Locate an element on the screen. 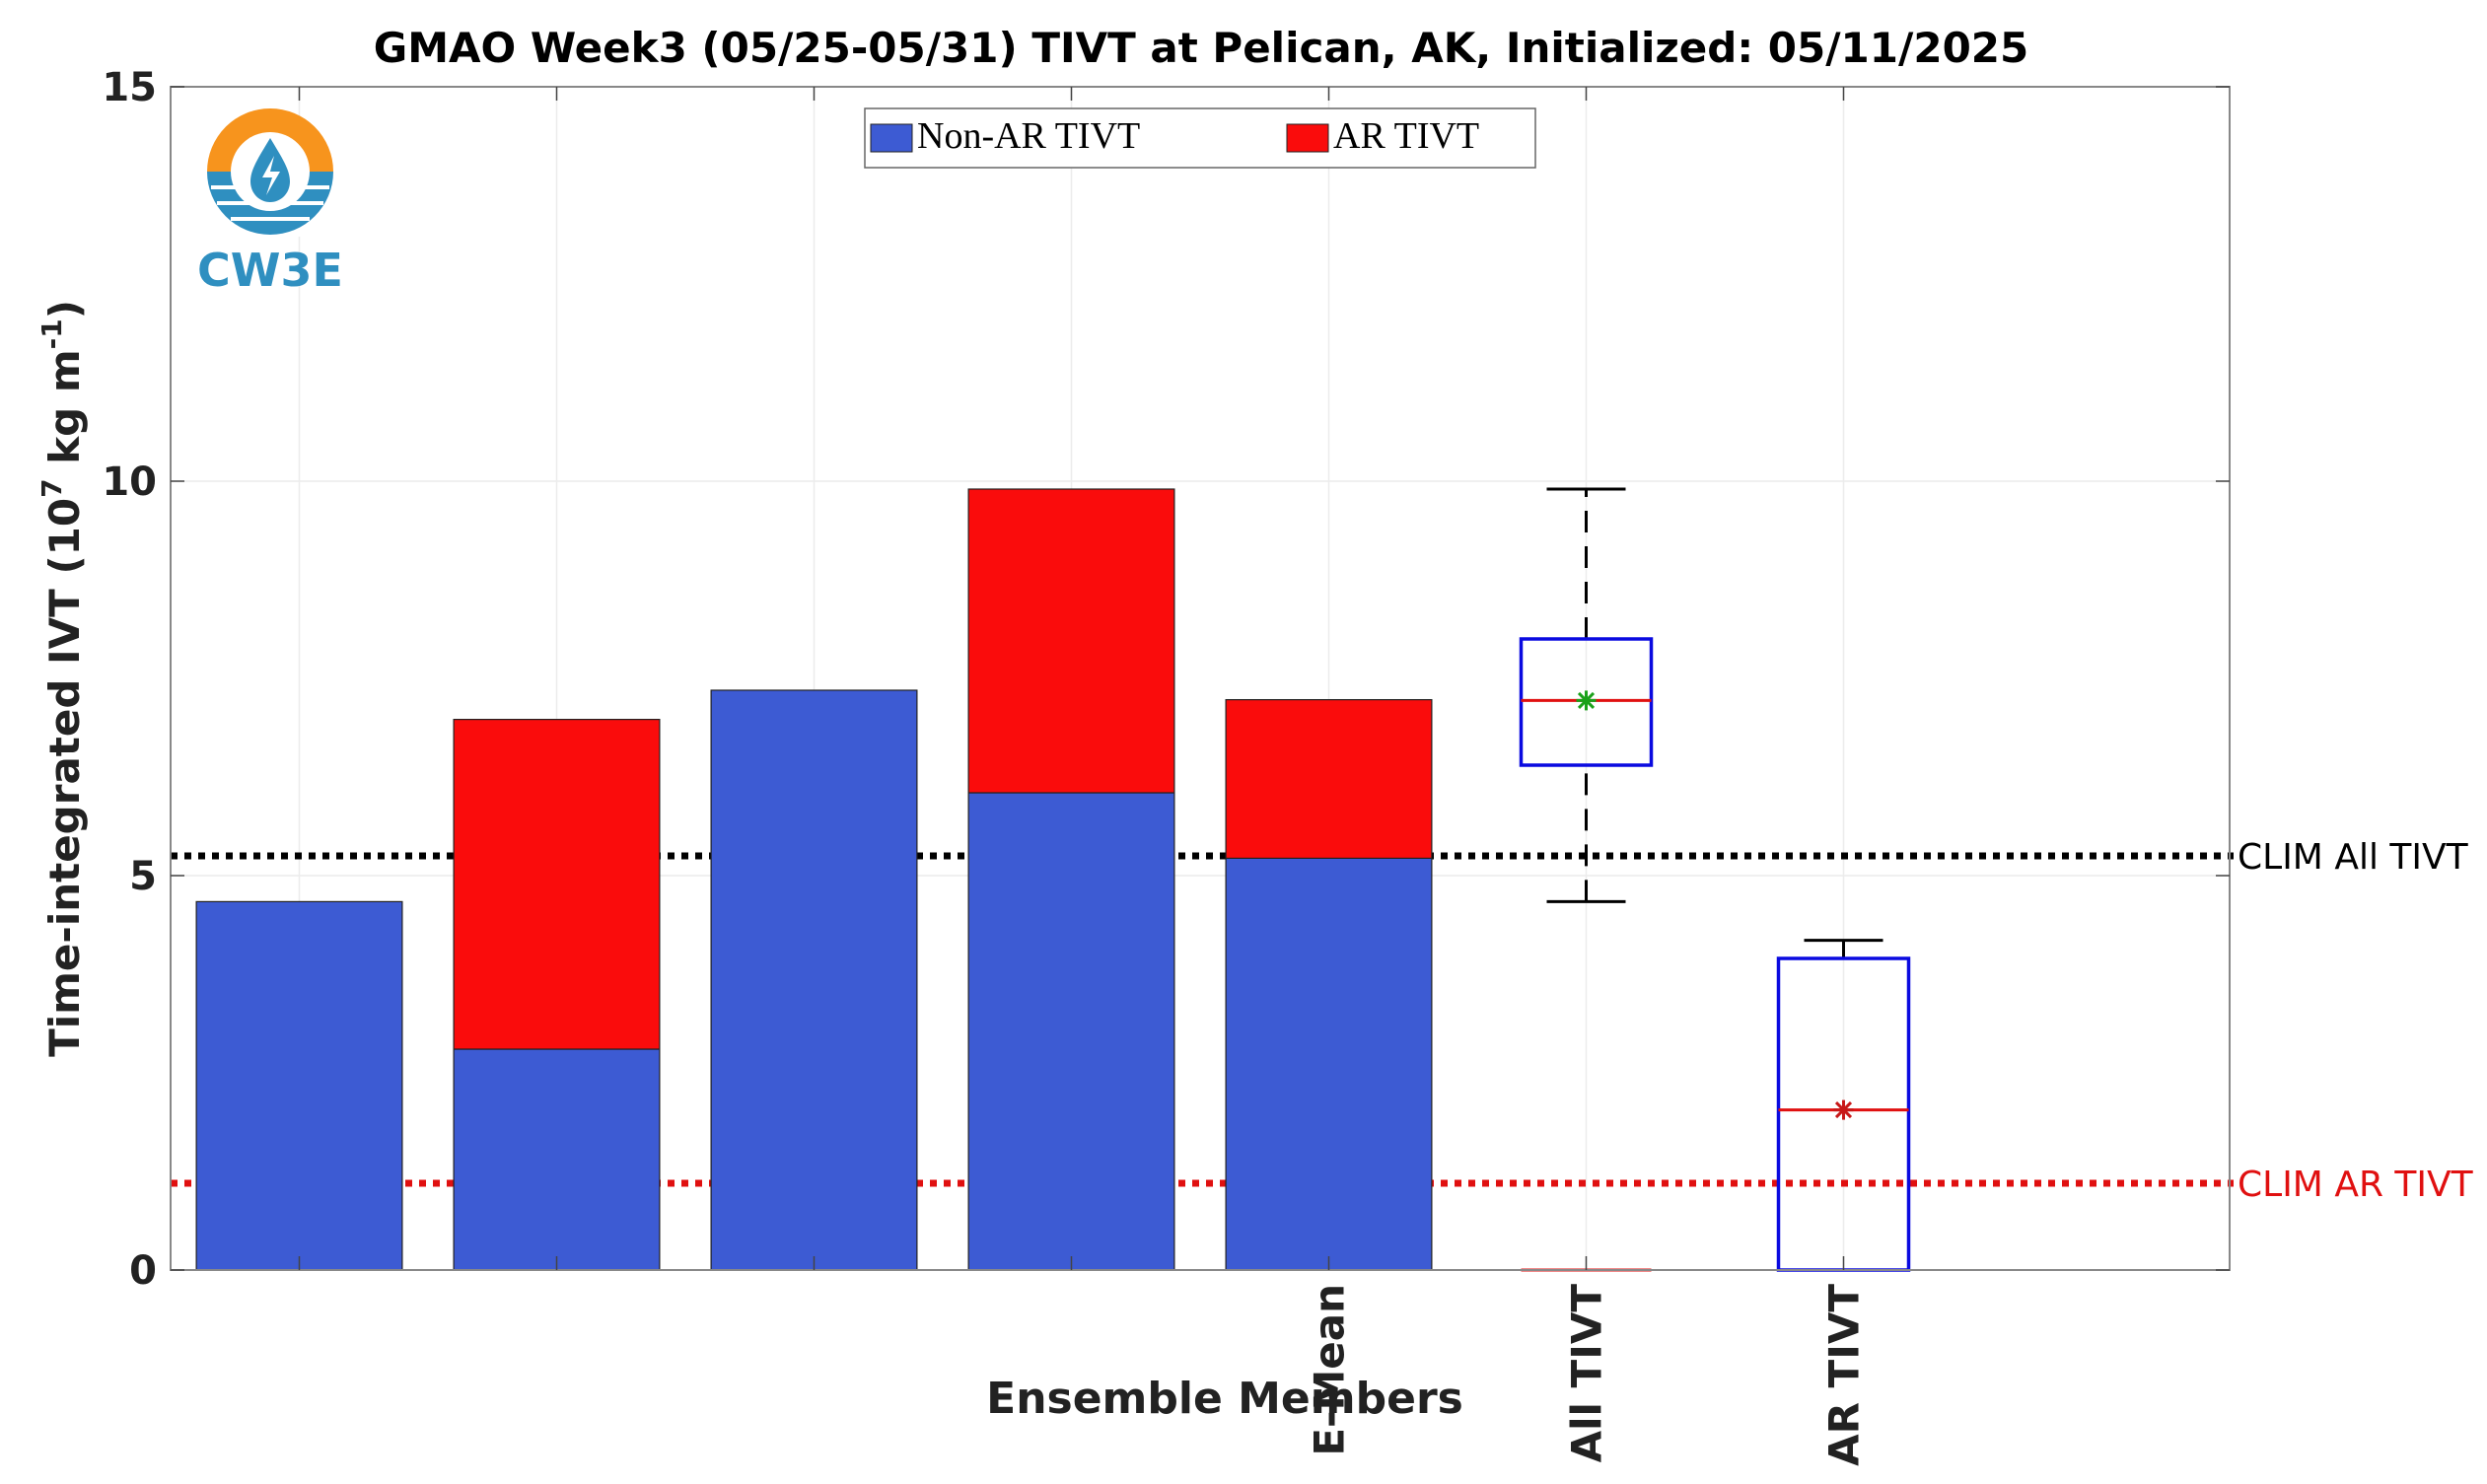  legend: Non-AR TIVT AR TIVT is located at coordinates (1200, 138).